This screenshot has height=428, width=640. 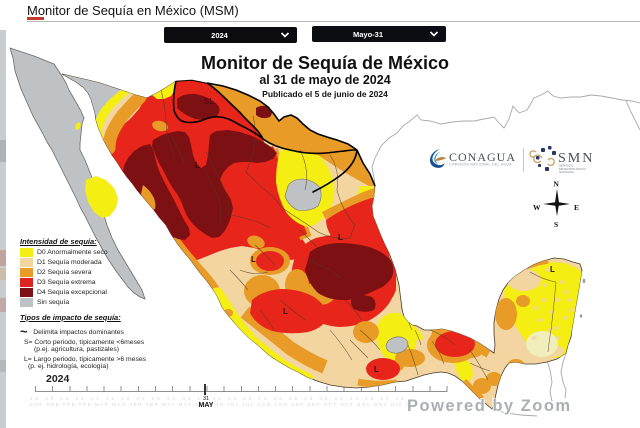 What do you see at coordinates (537, 207) in the screenshot?
I see `svg-text: W` at bounding box center [537, 207].